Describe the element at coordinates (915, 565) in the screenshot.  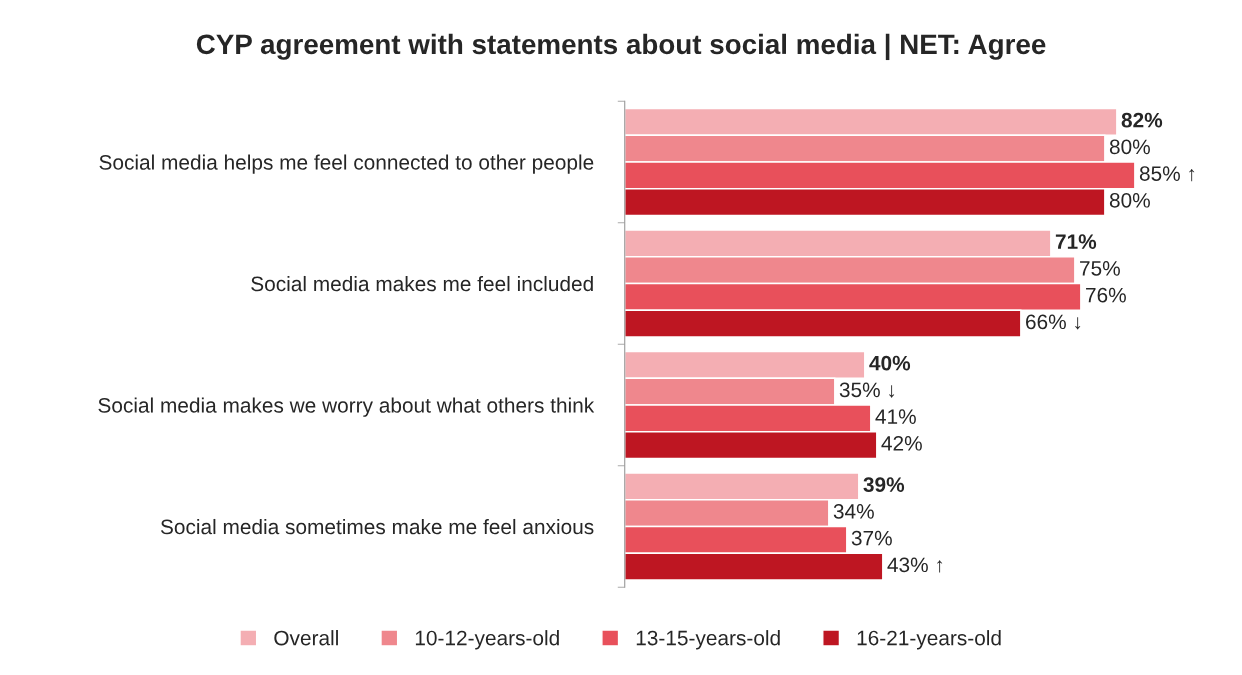
I see `data-label: 43% ↑` at that location.